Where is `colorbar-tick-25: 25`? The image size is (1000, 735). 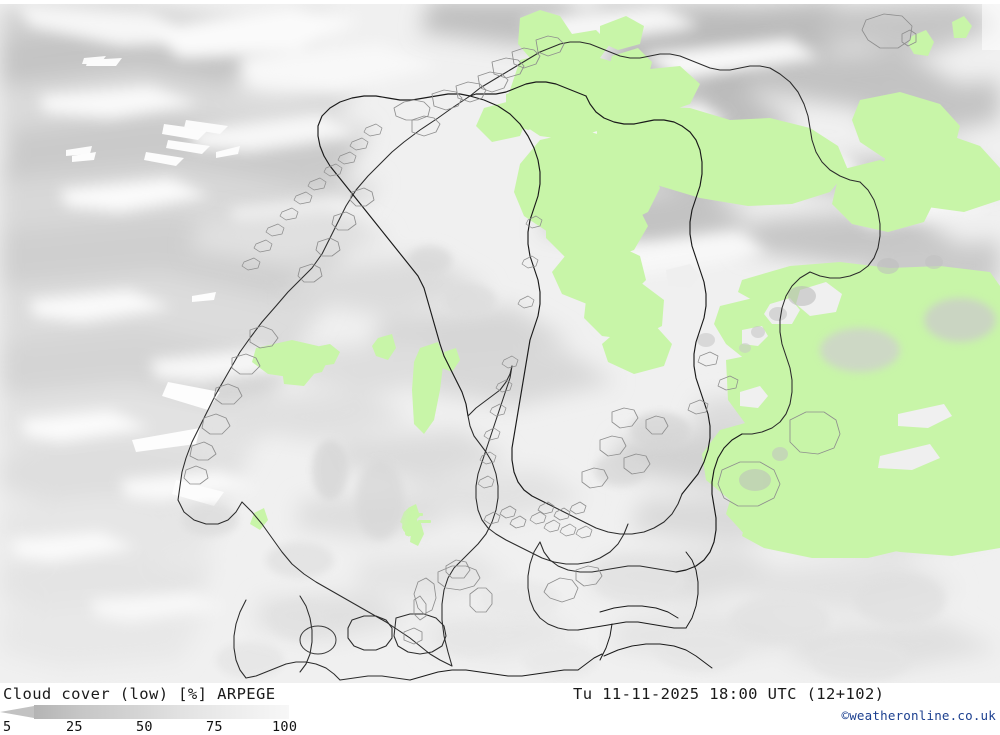 colorbar-tick-25: 25 is located at coordinates (74, 727).